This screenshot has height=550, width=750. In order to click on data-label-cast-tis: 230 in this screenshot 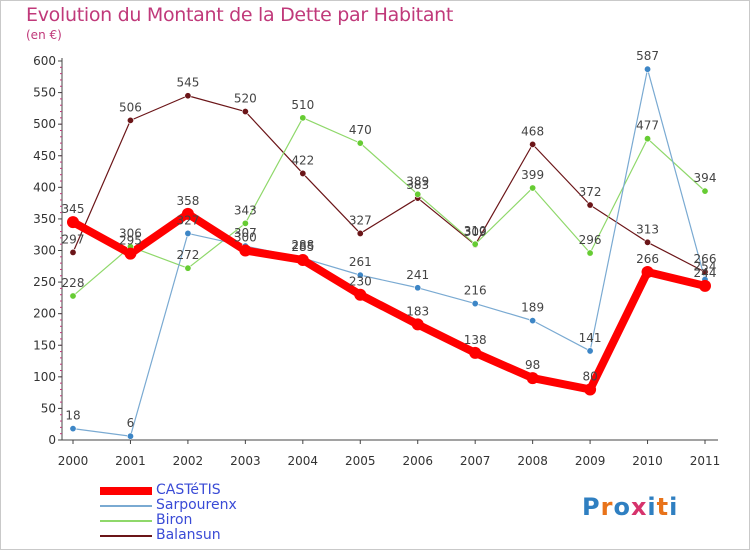, I will do `click(360, 282)`.